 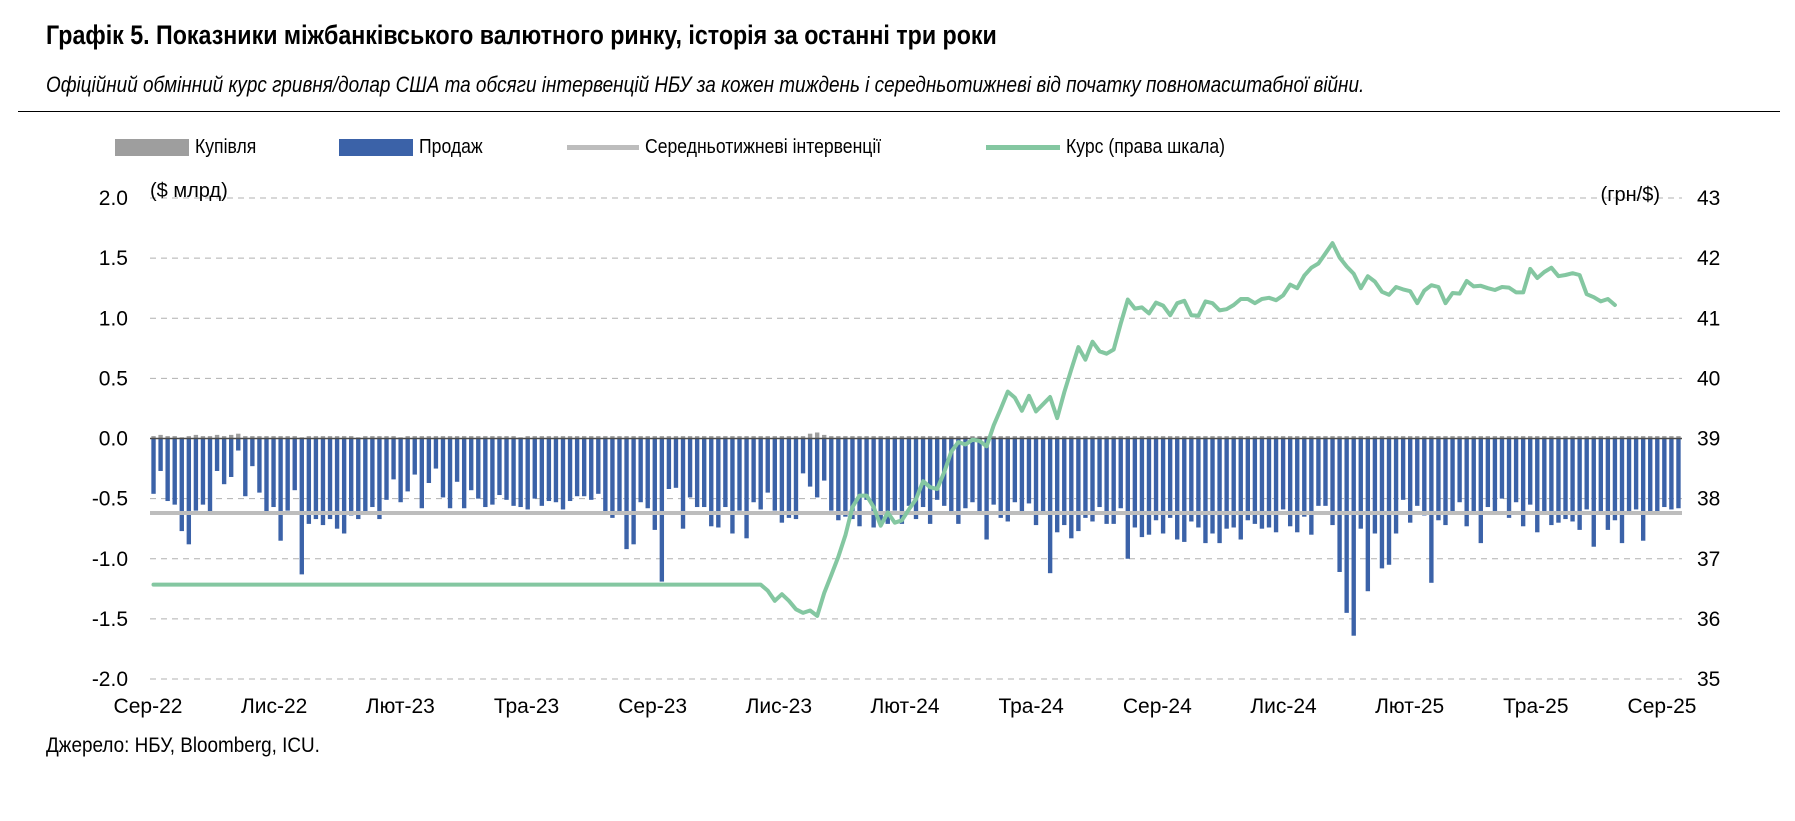 What do you see at coordinates (526, 706) in the screenshot?
I see `x-tick-label: Тра-23` at bounding box center [526, 706].